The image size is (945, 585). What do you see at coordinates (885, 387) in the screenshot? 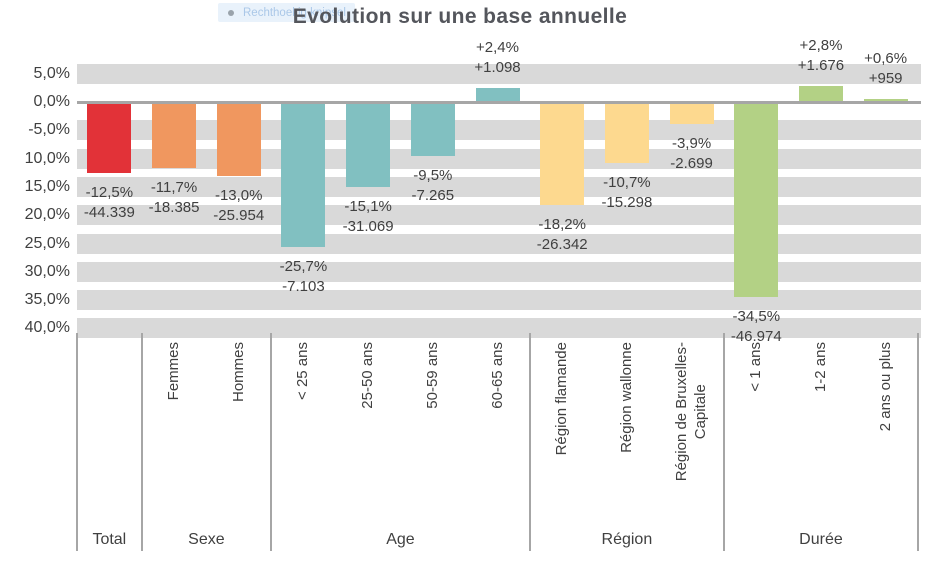
I see `category-label: 2 ans ou plus` at bounding box center [885, 387].